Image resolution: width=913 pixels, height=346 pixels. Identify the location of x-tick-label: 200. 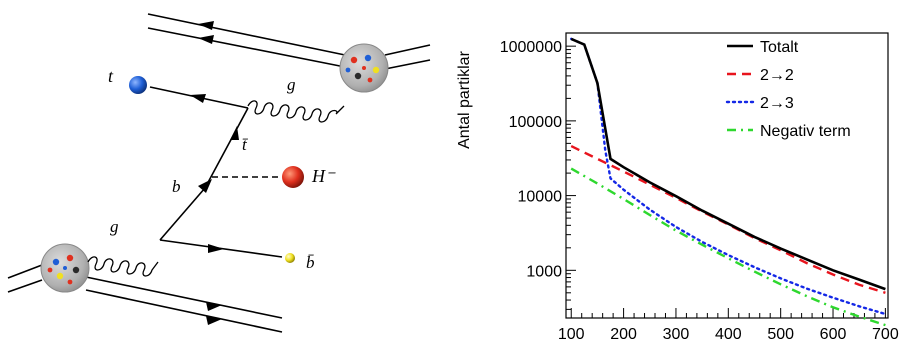
(623, 334).